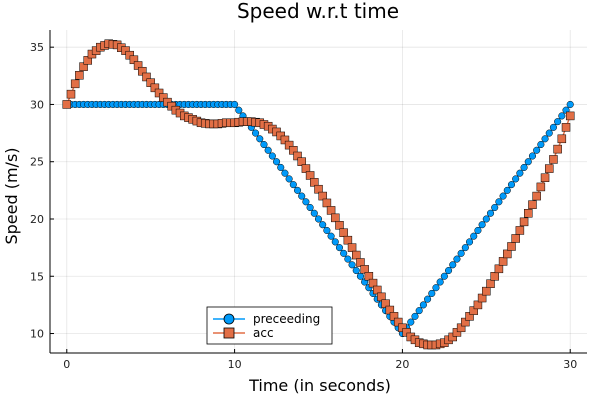 The height and width of the screenshot is (400, 600). What do you see at coordinates (263, 333) in the screenshot?
I see `legend-label-acc: acc` at bounding box center [263, 333].